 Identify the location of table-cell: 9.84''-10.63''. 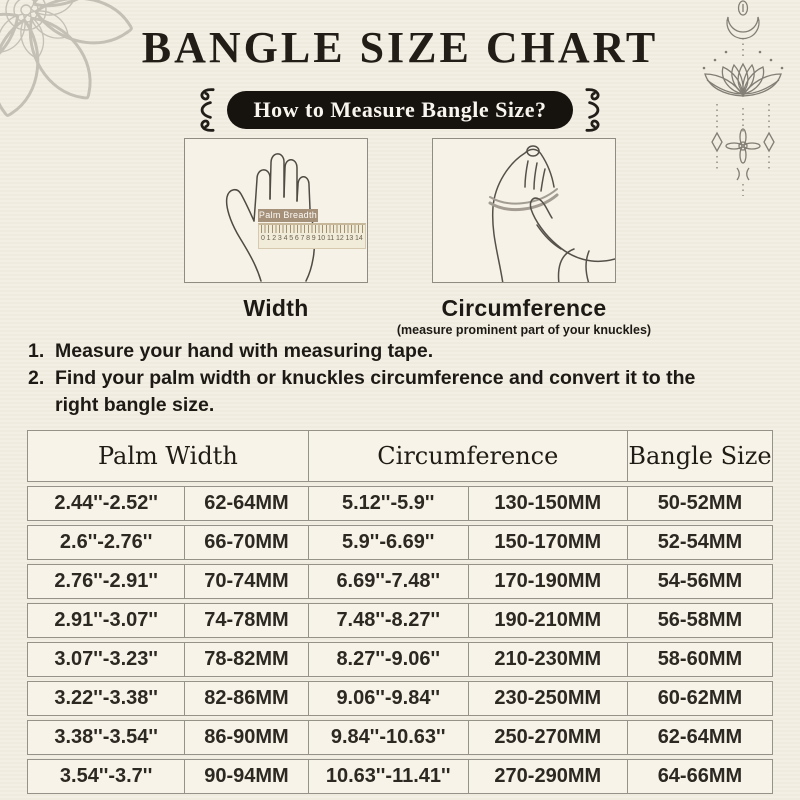
(387, 737).